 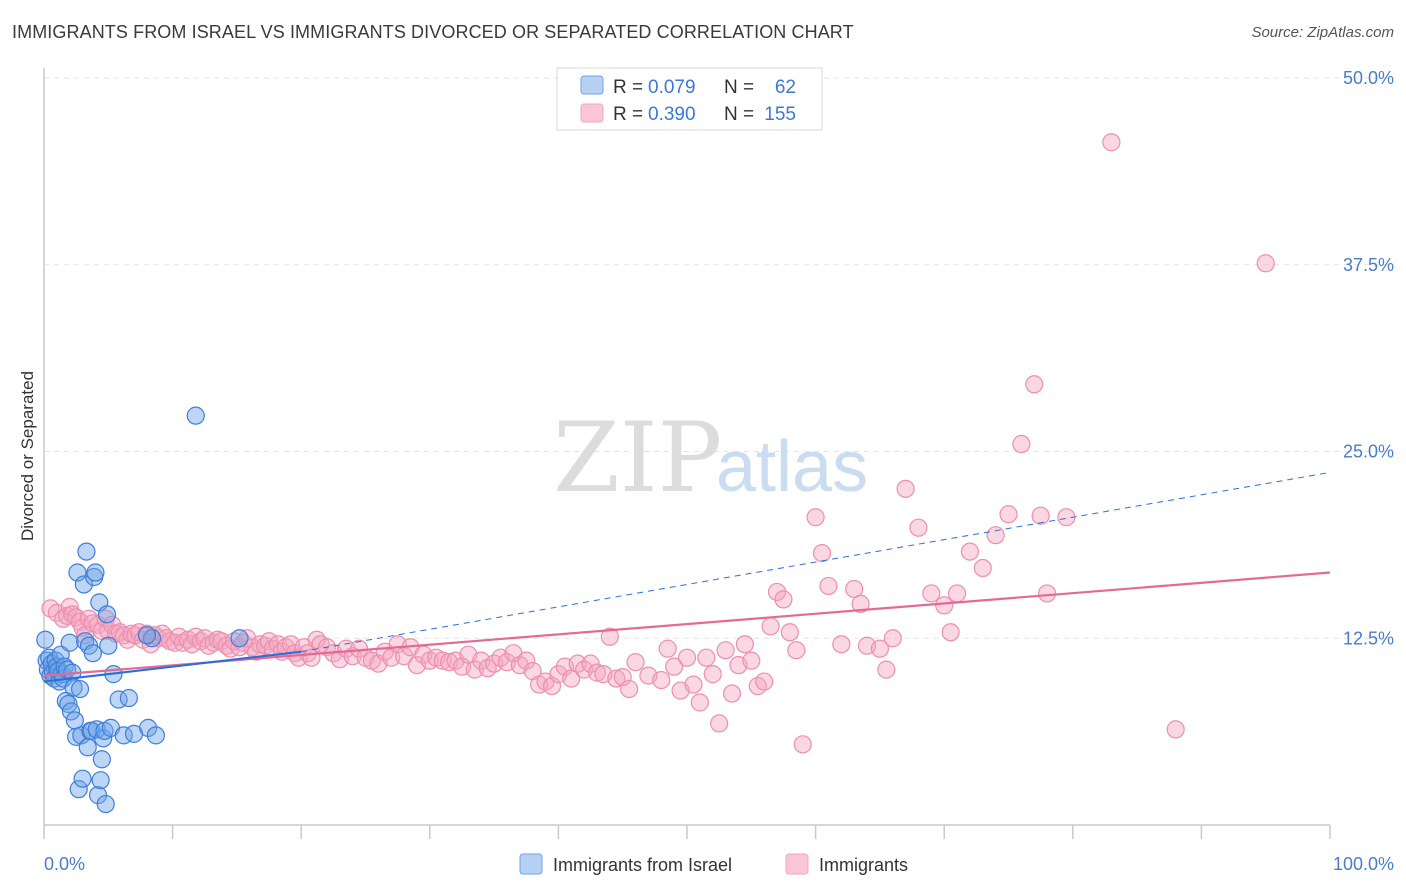 What do you see at coordinates (27, 456) in the screenshot?
I see `y-axis-label: Divorced or Separated` at bounding box center [27, 456].